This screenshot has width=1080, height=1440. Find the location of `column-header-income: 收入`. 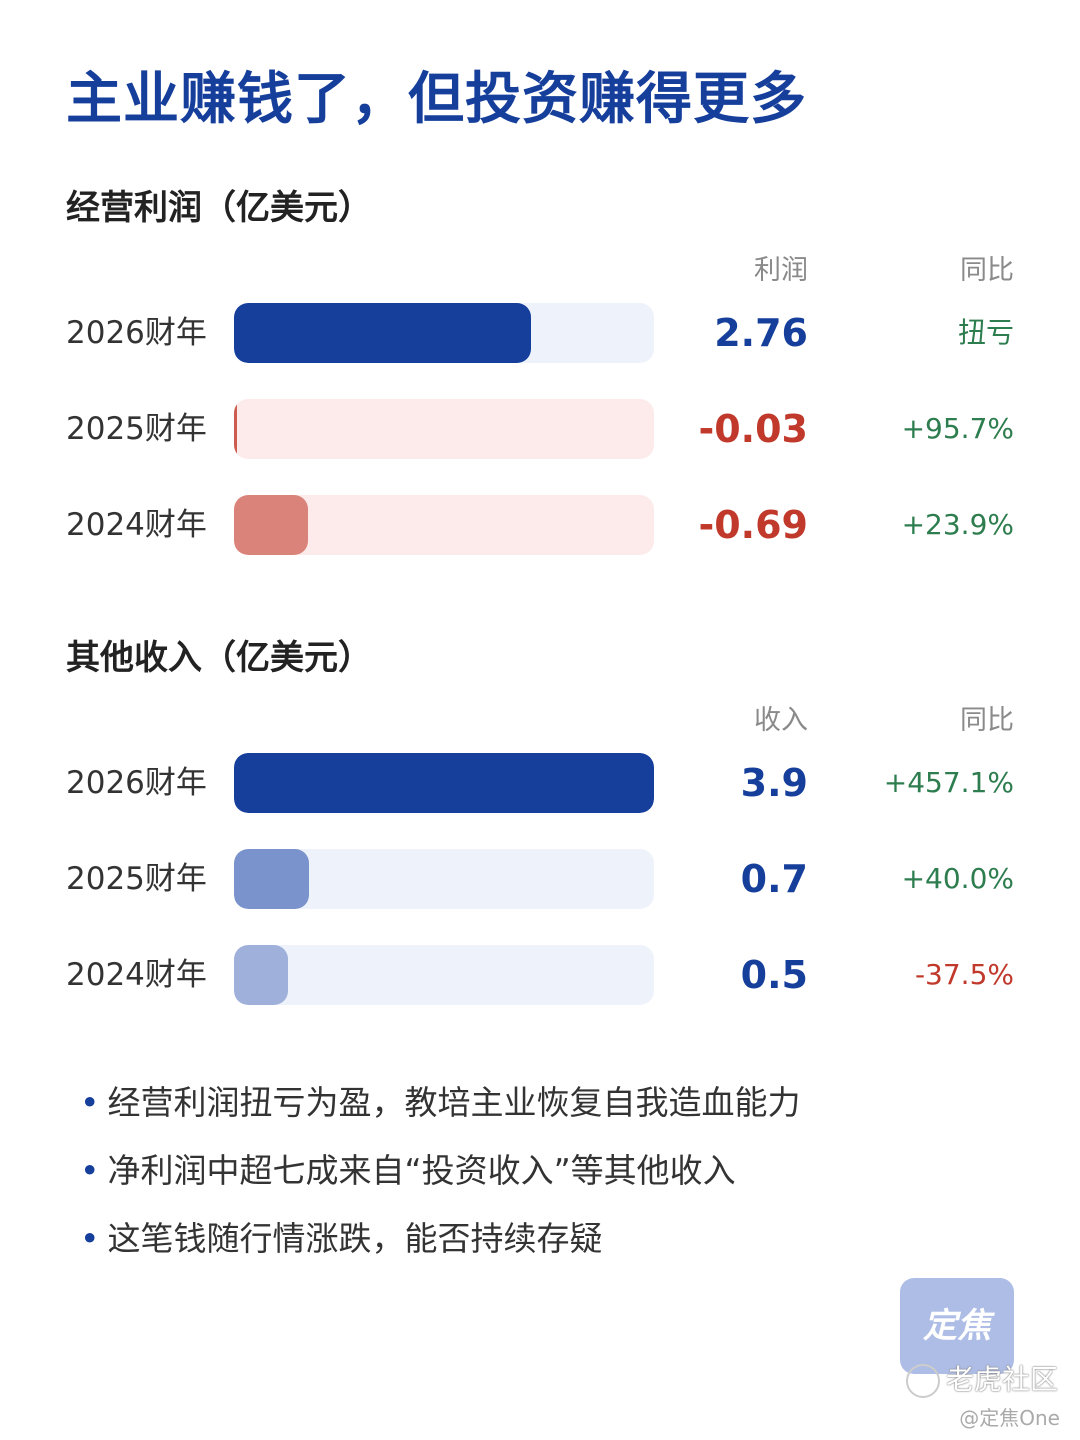

column-header-income: 收入 is located at coordinates (781, 720).